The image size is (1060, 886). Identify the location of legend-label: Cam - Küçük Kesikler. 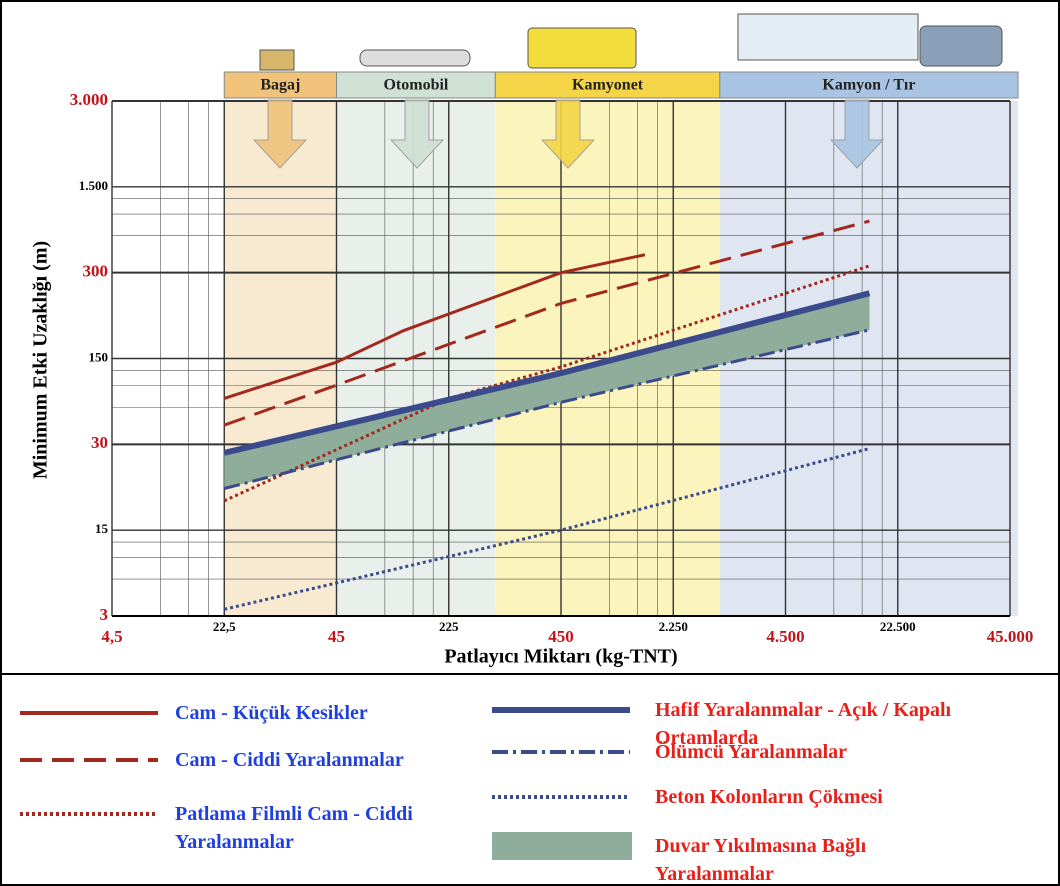
(271, 713).